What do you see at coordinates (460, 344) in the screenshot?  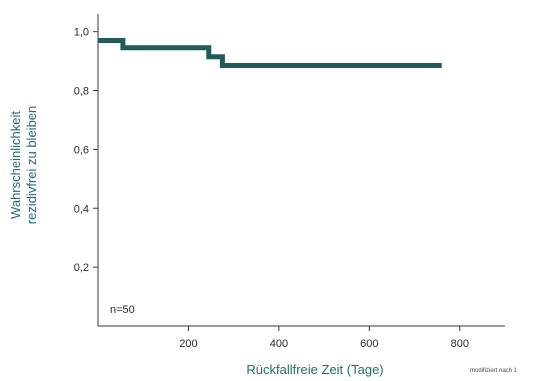 I see `x-tick-label: 800` at bounding box center [460, 344].